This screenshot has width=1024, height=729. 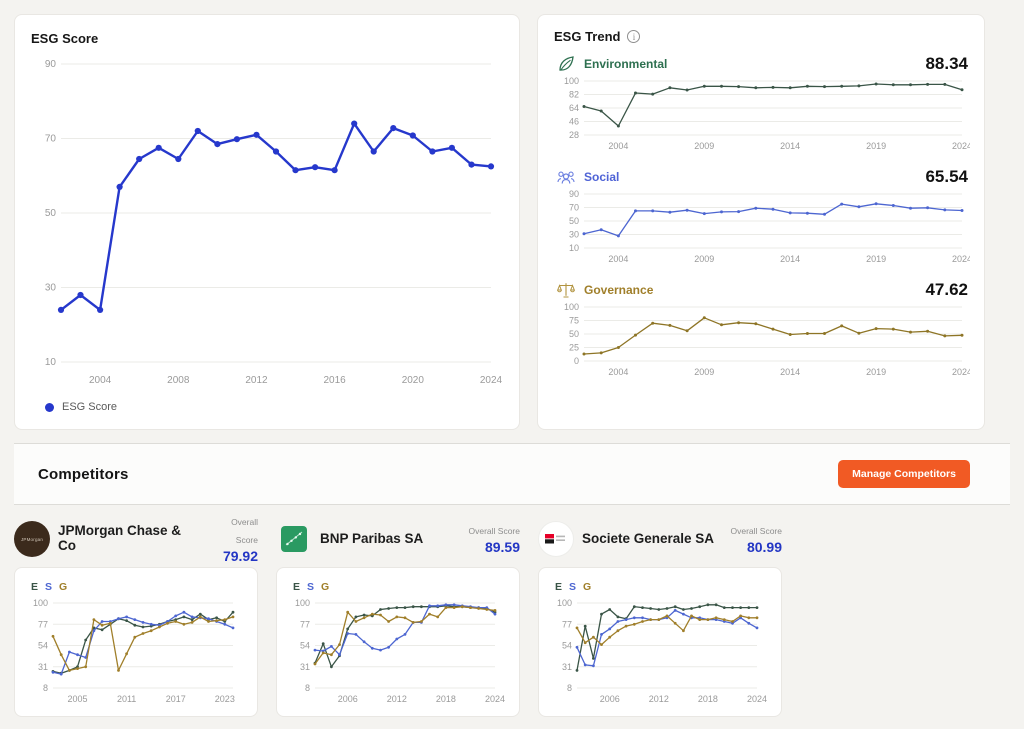 I want to click on jpmorgan-logo: JPMorgan, so click(x=32, y=539).